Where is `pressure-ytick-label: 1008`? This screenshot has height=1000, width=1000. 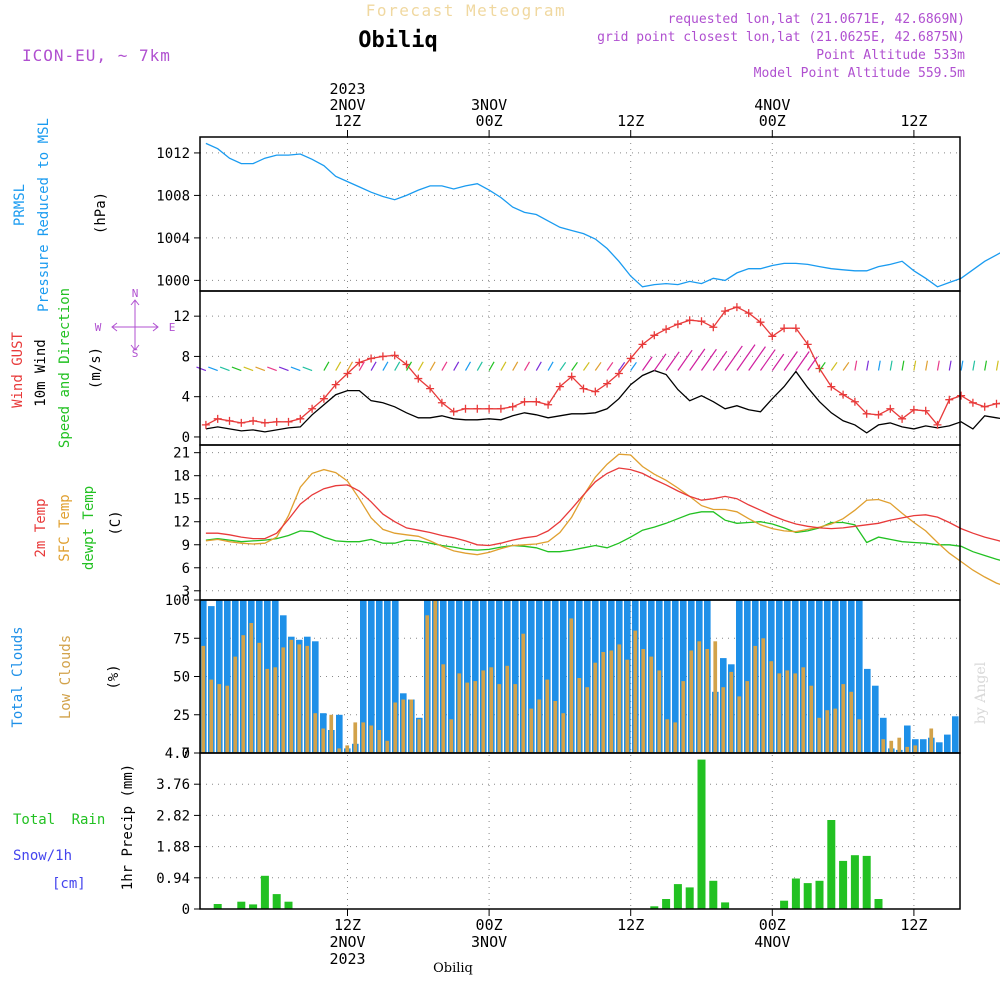
pressure-ytick-label: 1008 is located at coordinates (173, 196).